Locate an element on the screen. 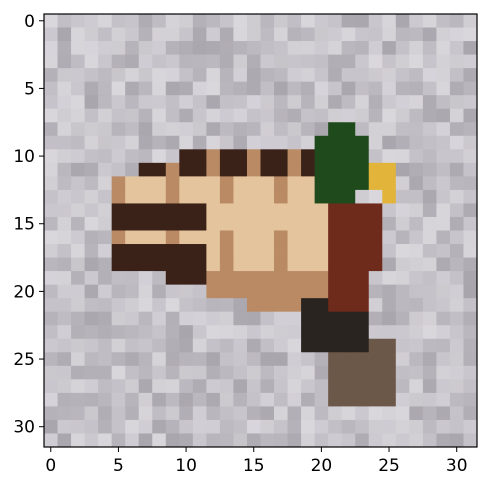 This screenshot has width=488, height=488. y-tick-label: 30 is located at coordinates (24, 428).